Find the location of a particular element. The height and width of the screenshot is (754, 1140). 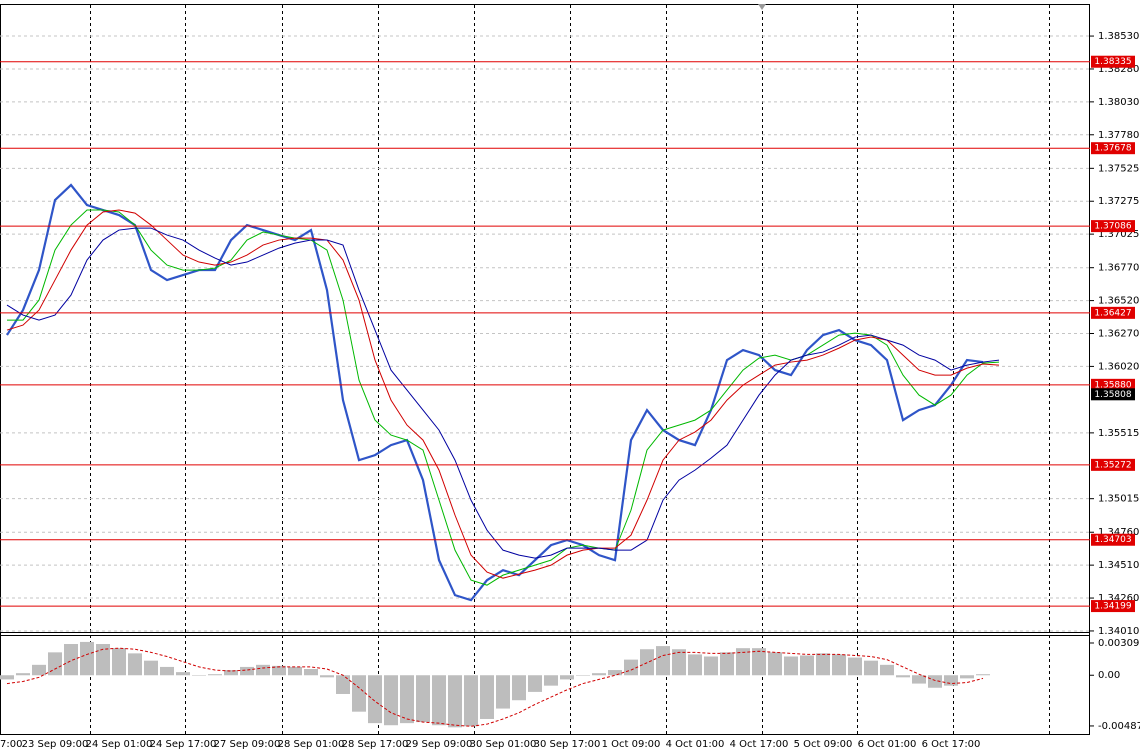

level-label: 1.34703 is located at coordinates (1112, 540).